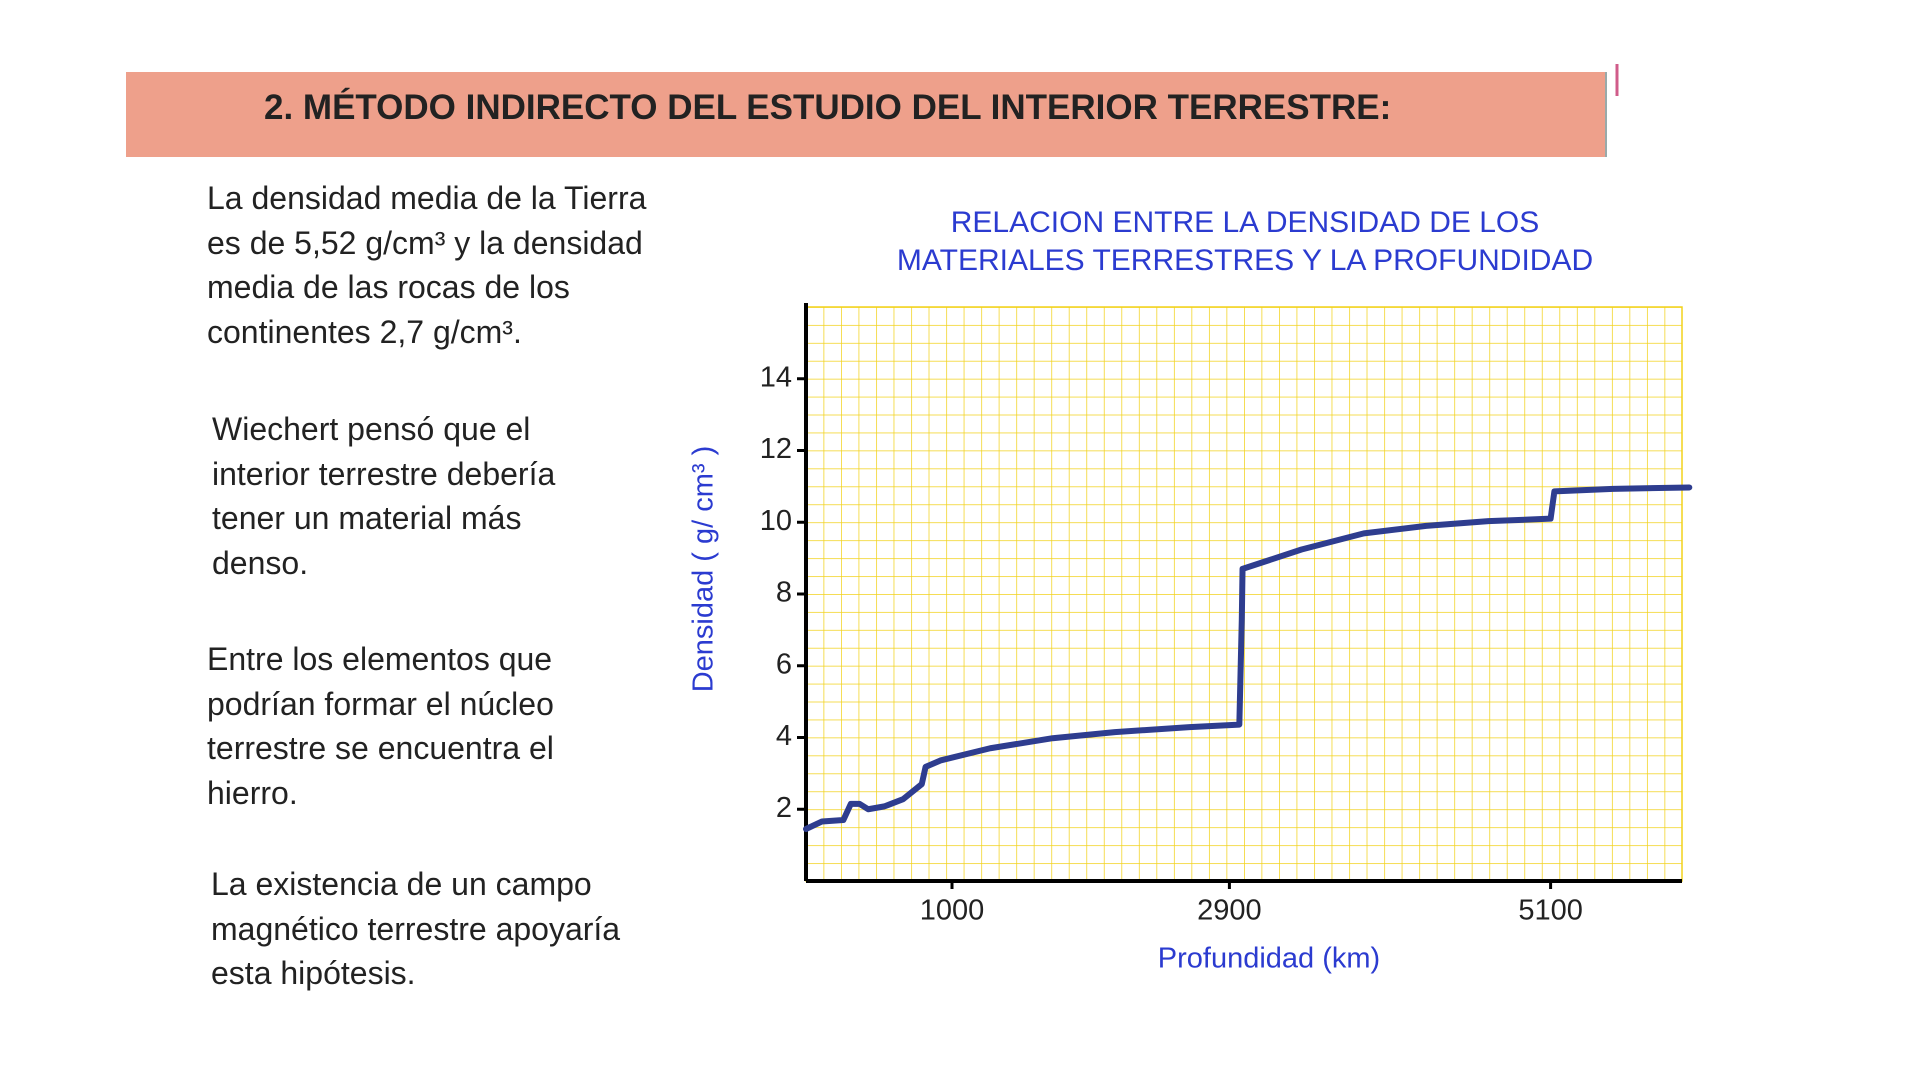 The image size is (1920, 1080). What do you see at coordinates (1245, 222) in the screenshot?
I see `chart-title: RELACION ENTRE LA DENSIDAD DE LOS` at bounding box center [1245, 222].